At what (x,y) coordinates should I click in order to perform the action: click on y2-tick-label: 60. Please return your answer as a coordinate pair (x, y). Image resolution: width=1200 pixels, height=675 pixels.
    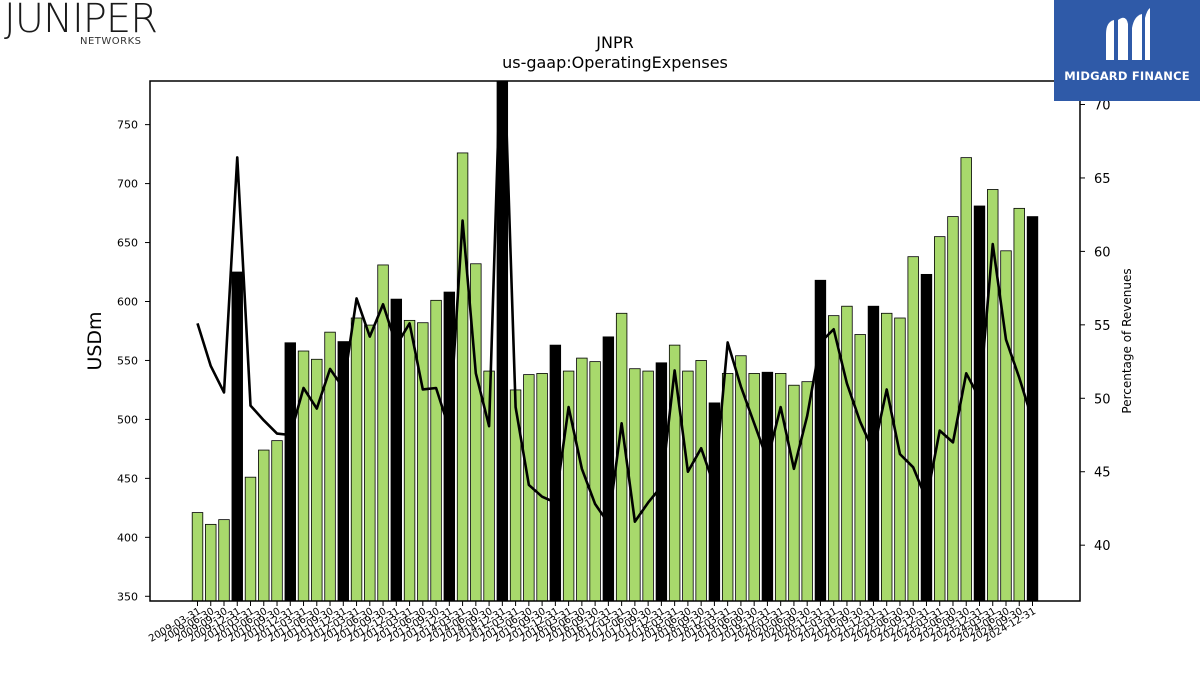
    Looking at the image, I should click on (1102, 252).